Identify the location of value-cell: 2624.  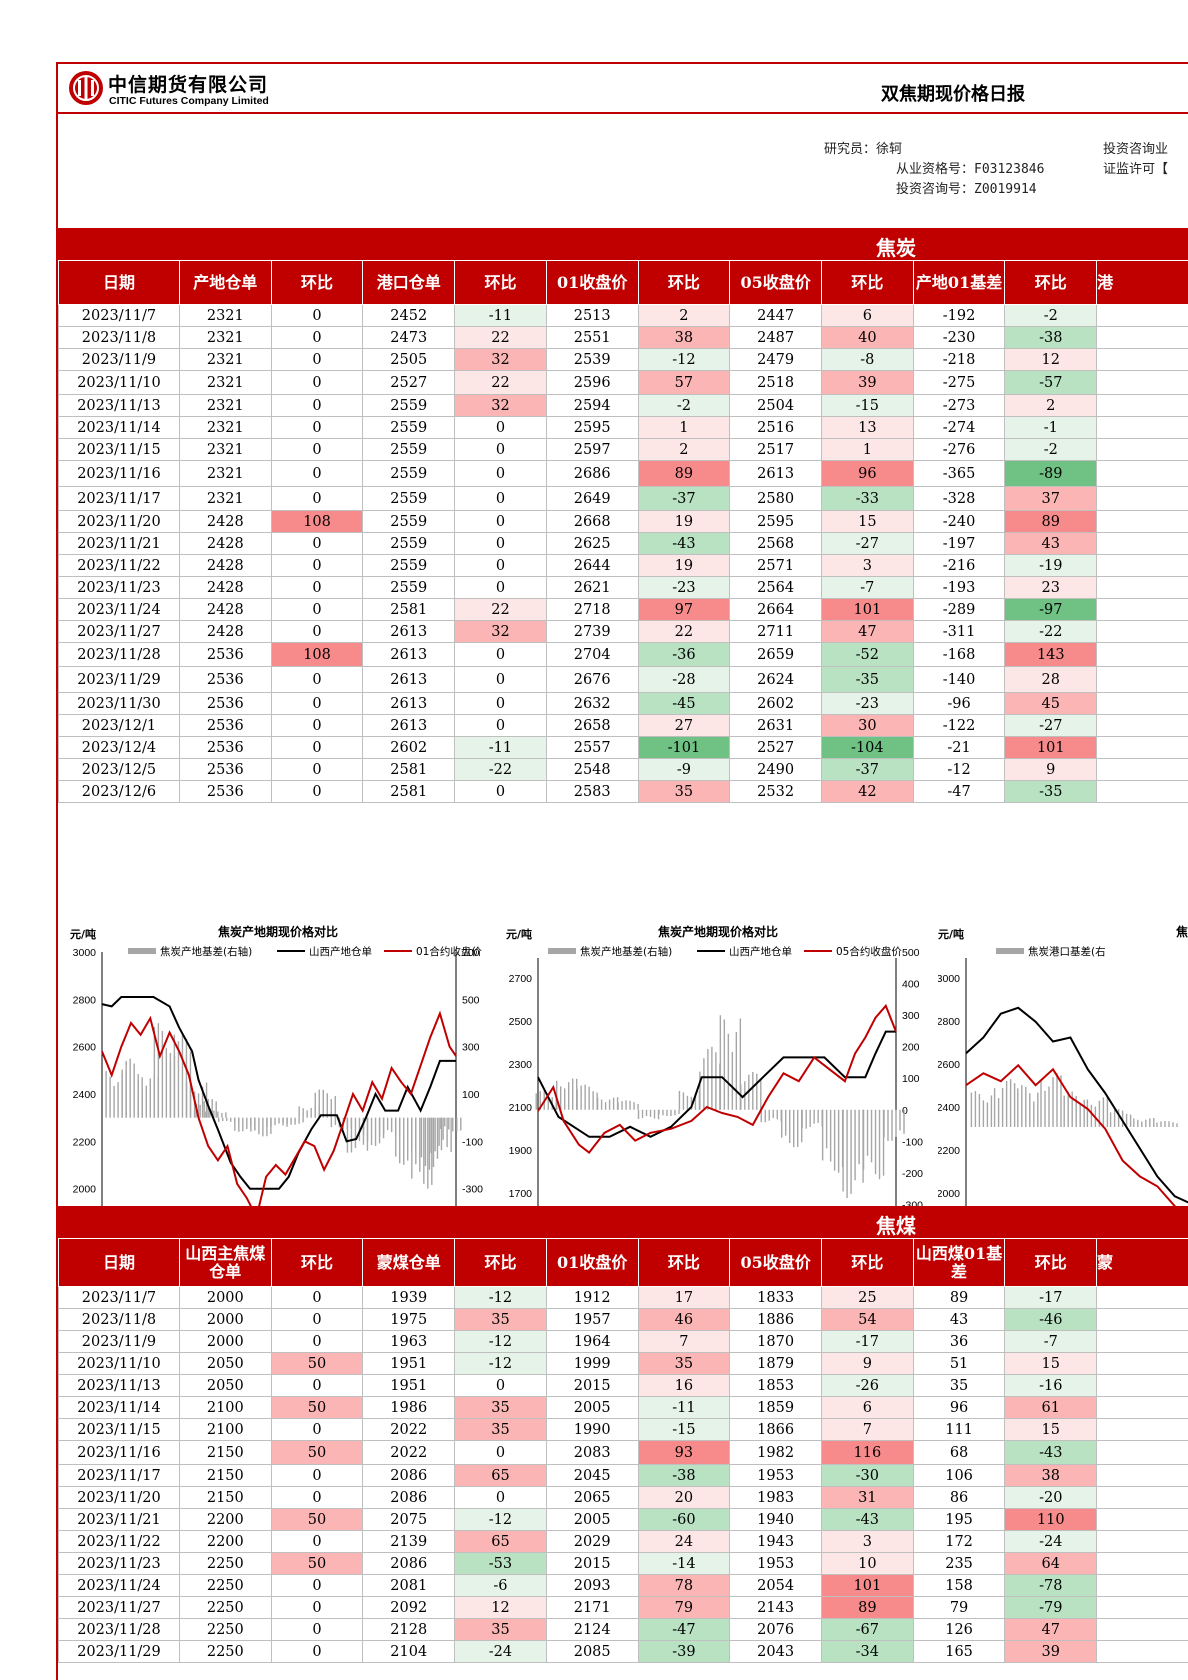
(775, 679).